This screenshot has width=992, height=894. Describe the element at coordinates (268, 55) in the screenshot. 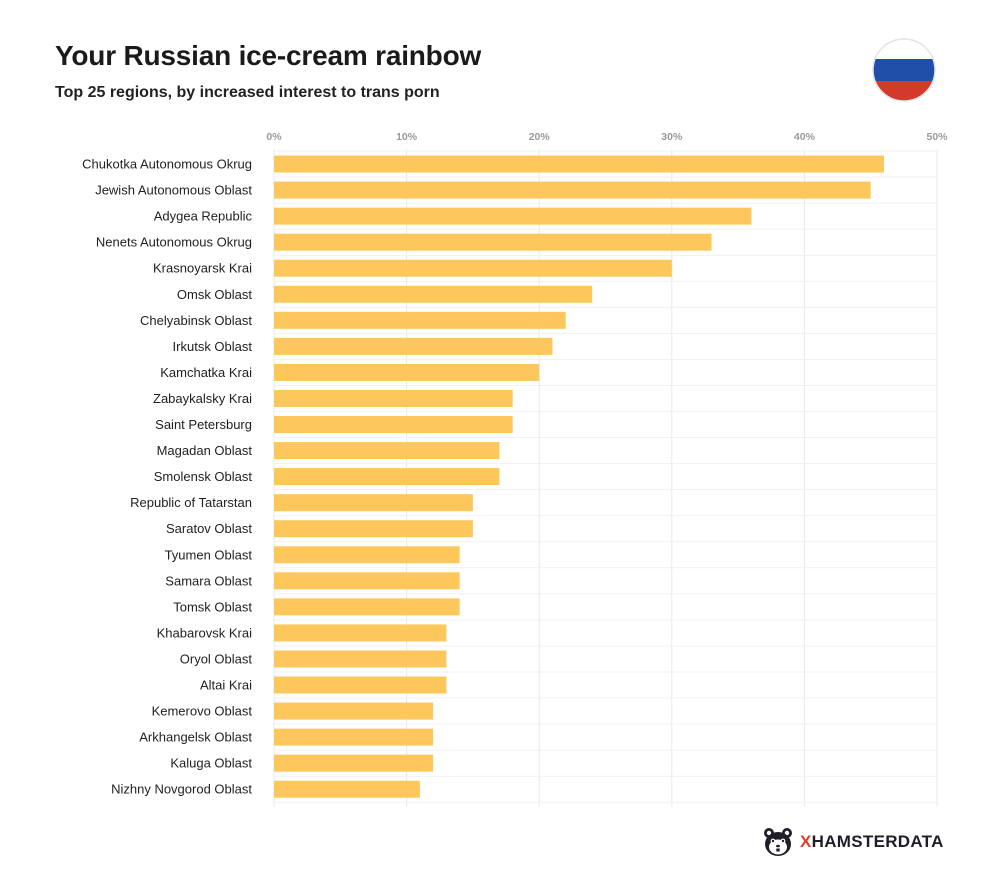

I see `chart-title: Your Russian ice-cream rainbow` at that location.